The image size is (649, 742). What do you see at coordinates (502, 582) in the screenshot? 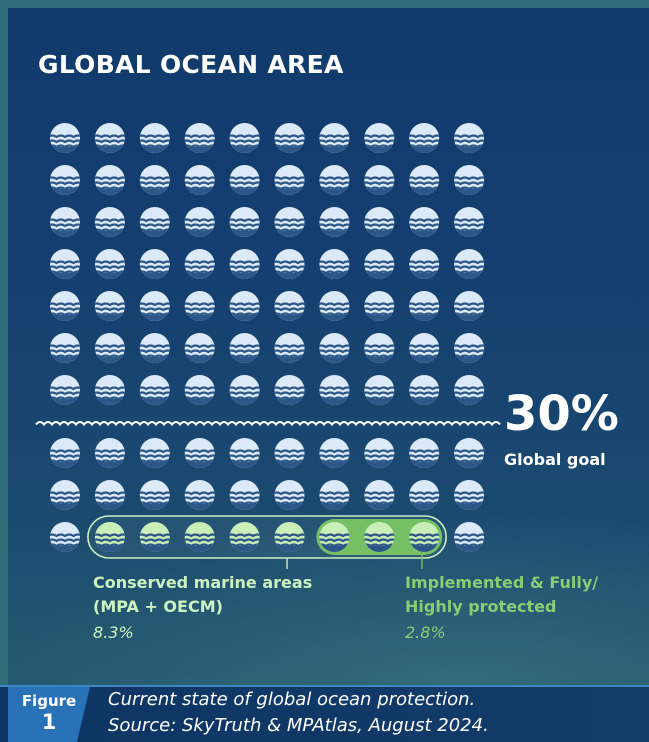
I see `implemented-label-line1: Implemented & Fully/` at bounding box center [502, 582].